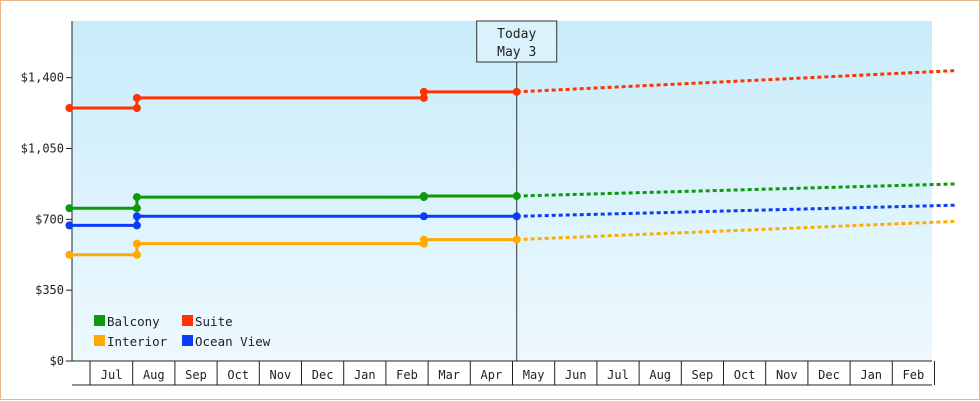 The height and width of the screenshot is (401, 980). Describe the element at coordinates (736, 230) in the screenshot. I see `forecast-line-interior` at that location.